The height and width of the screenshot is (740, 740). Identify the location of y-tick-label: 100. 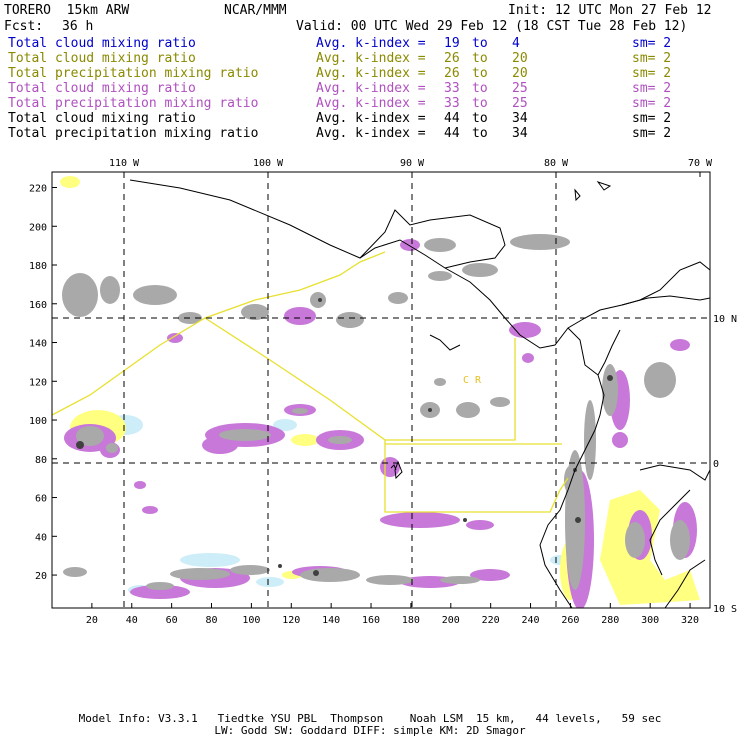
(38, 421).